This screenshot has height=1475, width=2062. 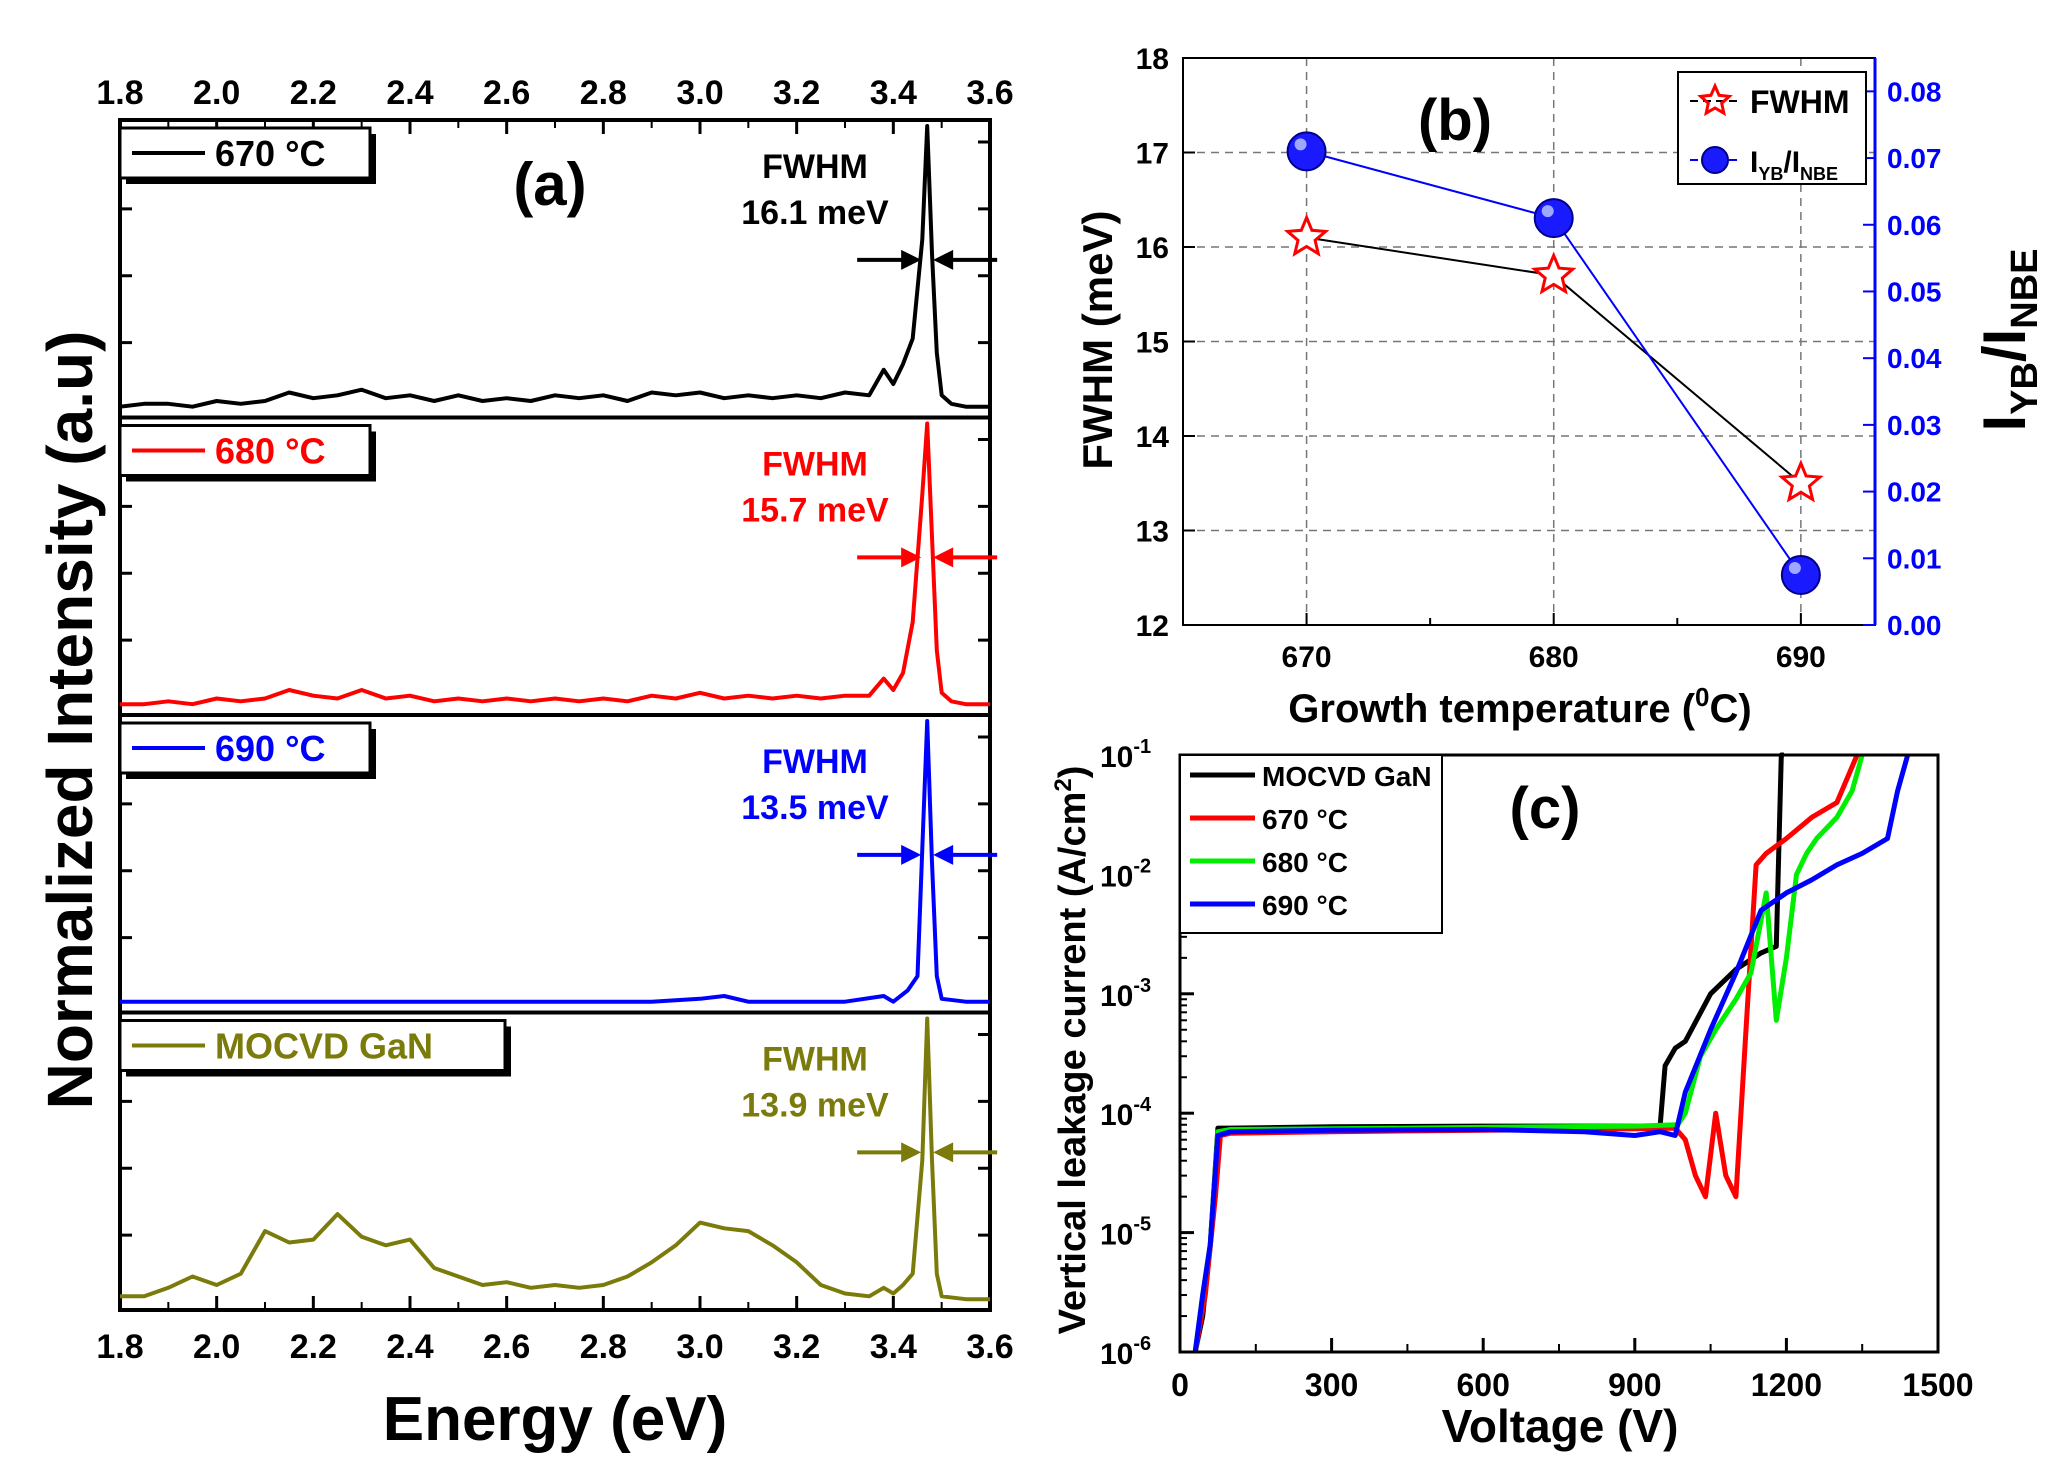 I want to click on y-tick-label: 10⁻³, so click(x=1125, y=994).